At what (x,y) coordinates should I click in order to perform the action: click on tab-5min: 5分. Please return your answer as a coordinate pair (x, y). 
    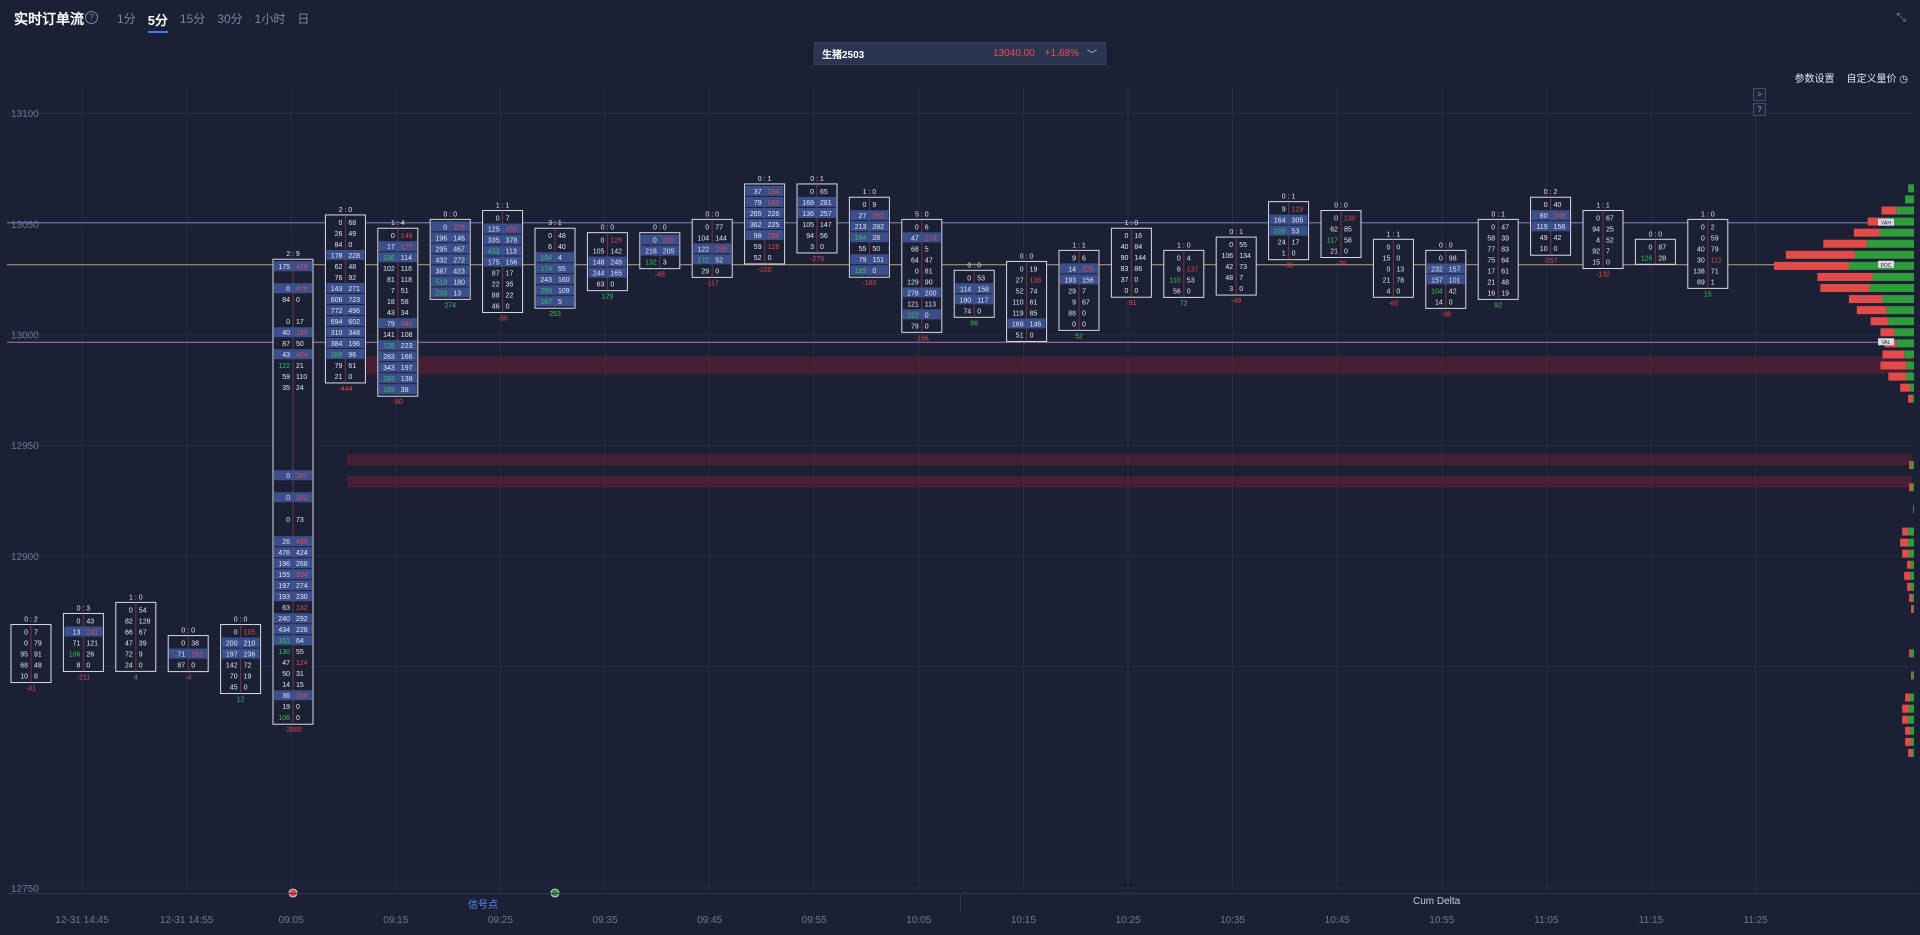
    Looking at the image, I should click on (157, 21).